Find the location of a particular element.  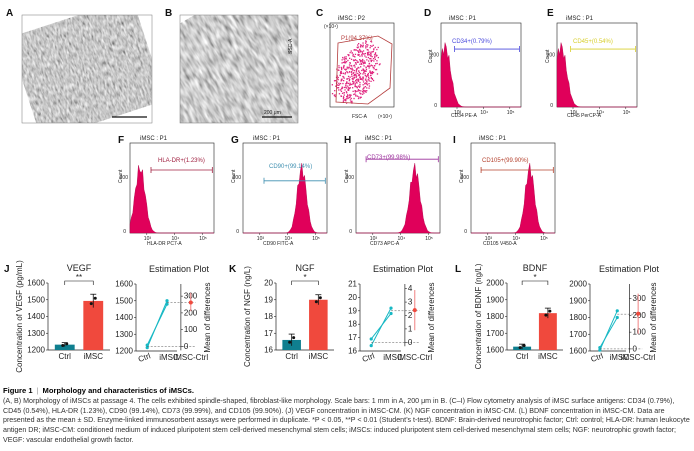

flow-f-ytick-label: 0 is located at coordinates (124, 232).